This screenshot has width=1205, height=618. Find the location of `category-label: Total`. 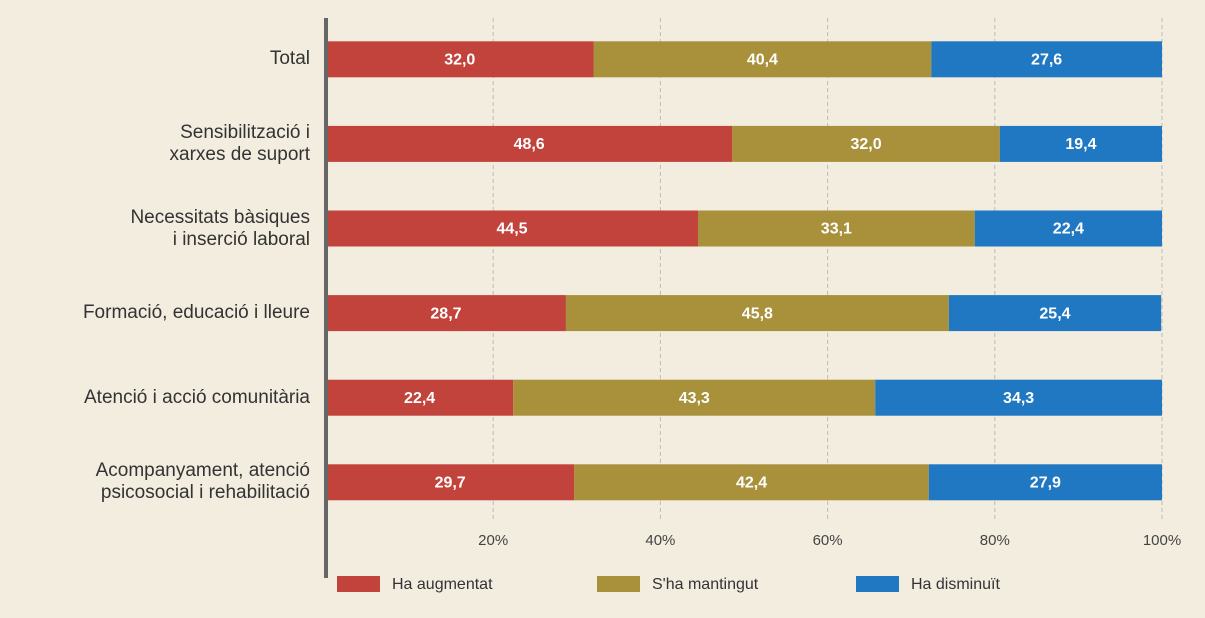

category-label: Total is located at coordinates (289, 59).